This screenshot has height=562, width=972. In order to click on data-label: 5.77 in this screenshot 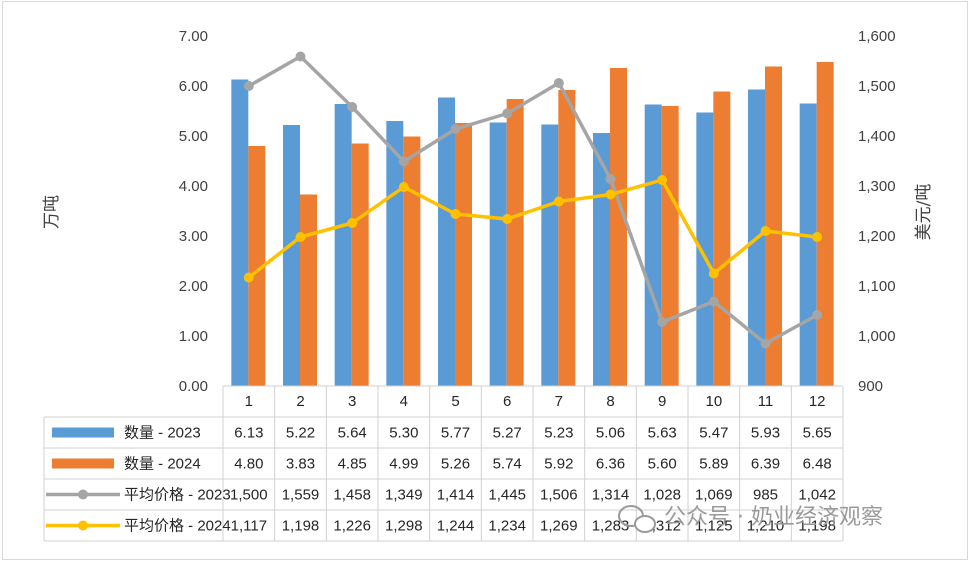, I will do `click(455, 433)`.